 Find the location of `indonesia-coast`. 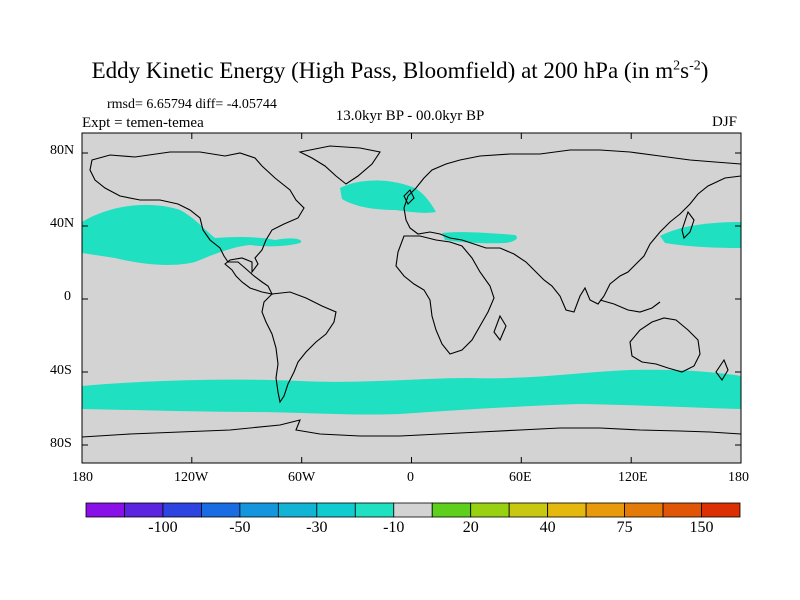

indonesia-coast is located at coordinates (630, 306).